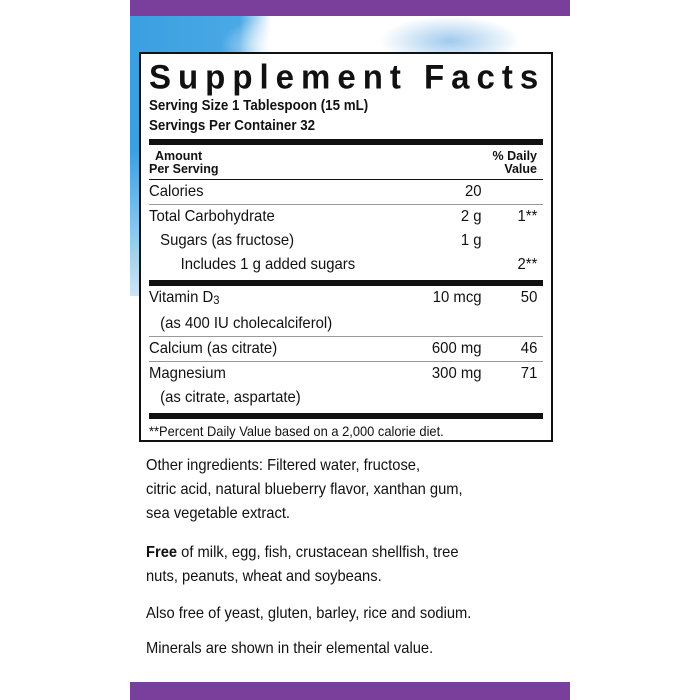 This screenshot has height=700, width=700. What do you see at coordinates (359, 264) in the screenshot?
I see `row-added-sugars: Includes 1 g added sugars 2**` at bounding box center [359, 264].